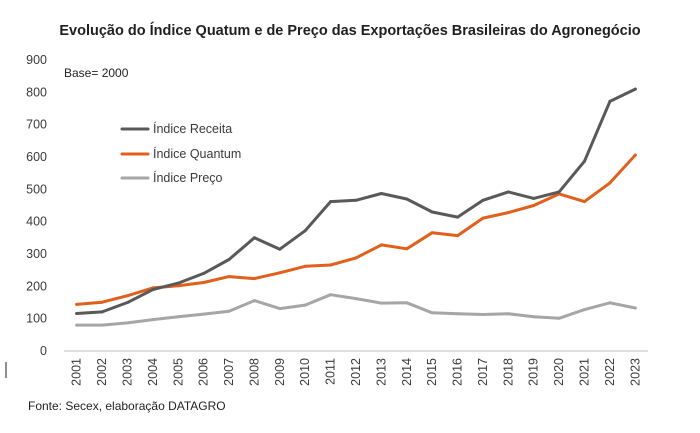 The height and width of the screenshot is (433, 700). What do you see at coordinates (407, 372) in the screenshot?
I see `x-tick-label: 2014` at bounding box center [407, 372].